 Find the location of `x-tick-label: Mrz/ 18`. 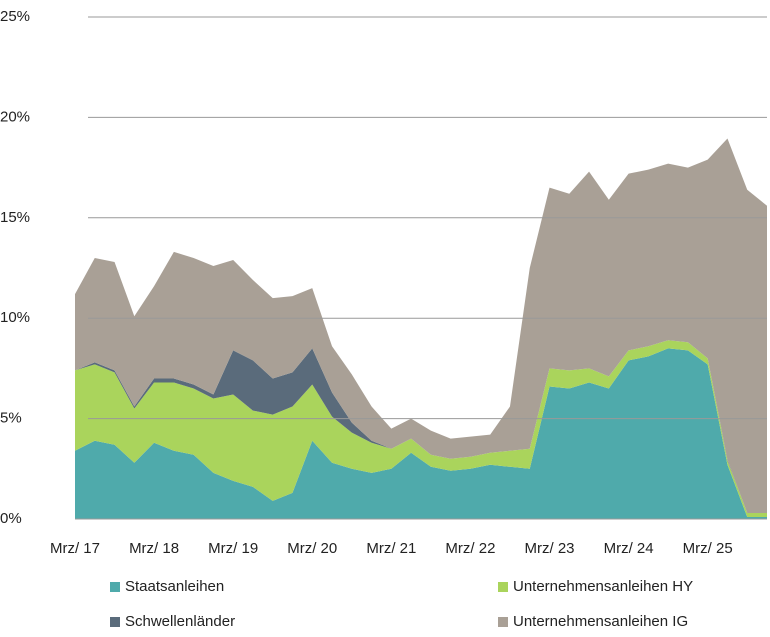

x-tick-label: Mrz/ 18 is located at coordinates (154, 548).